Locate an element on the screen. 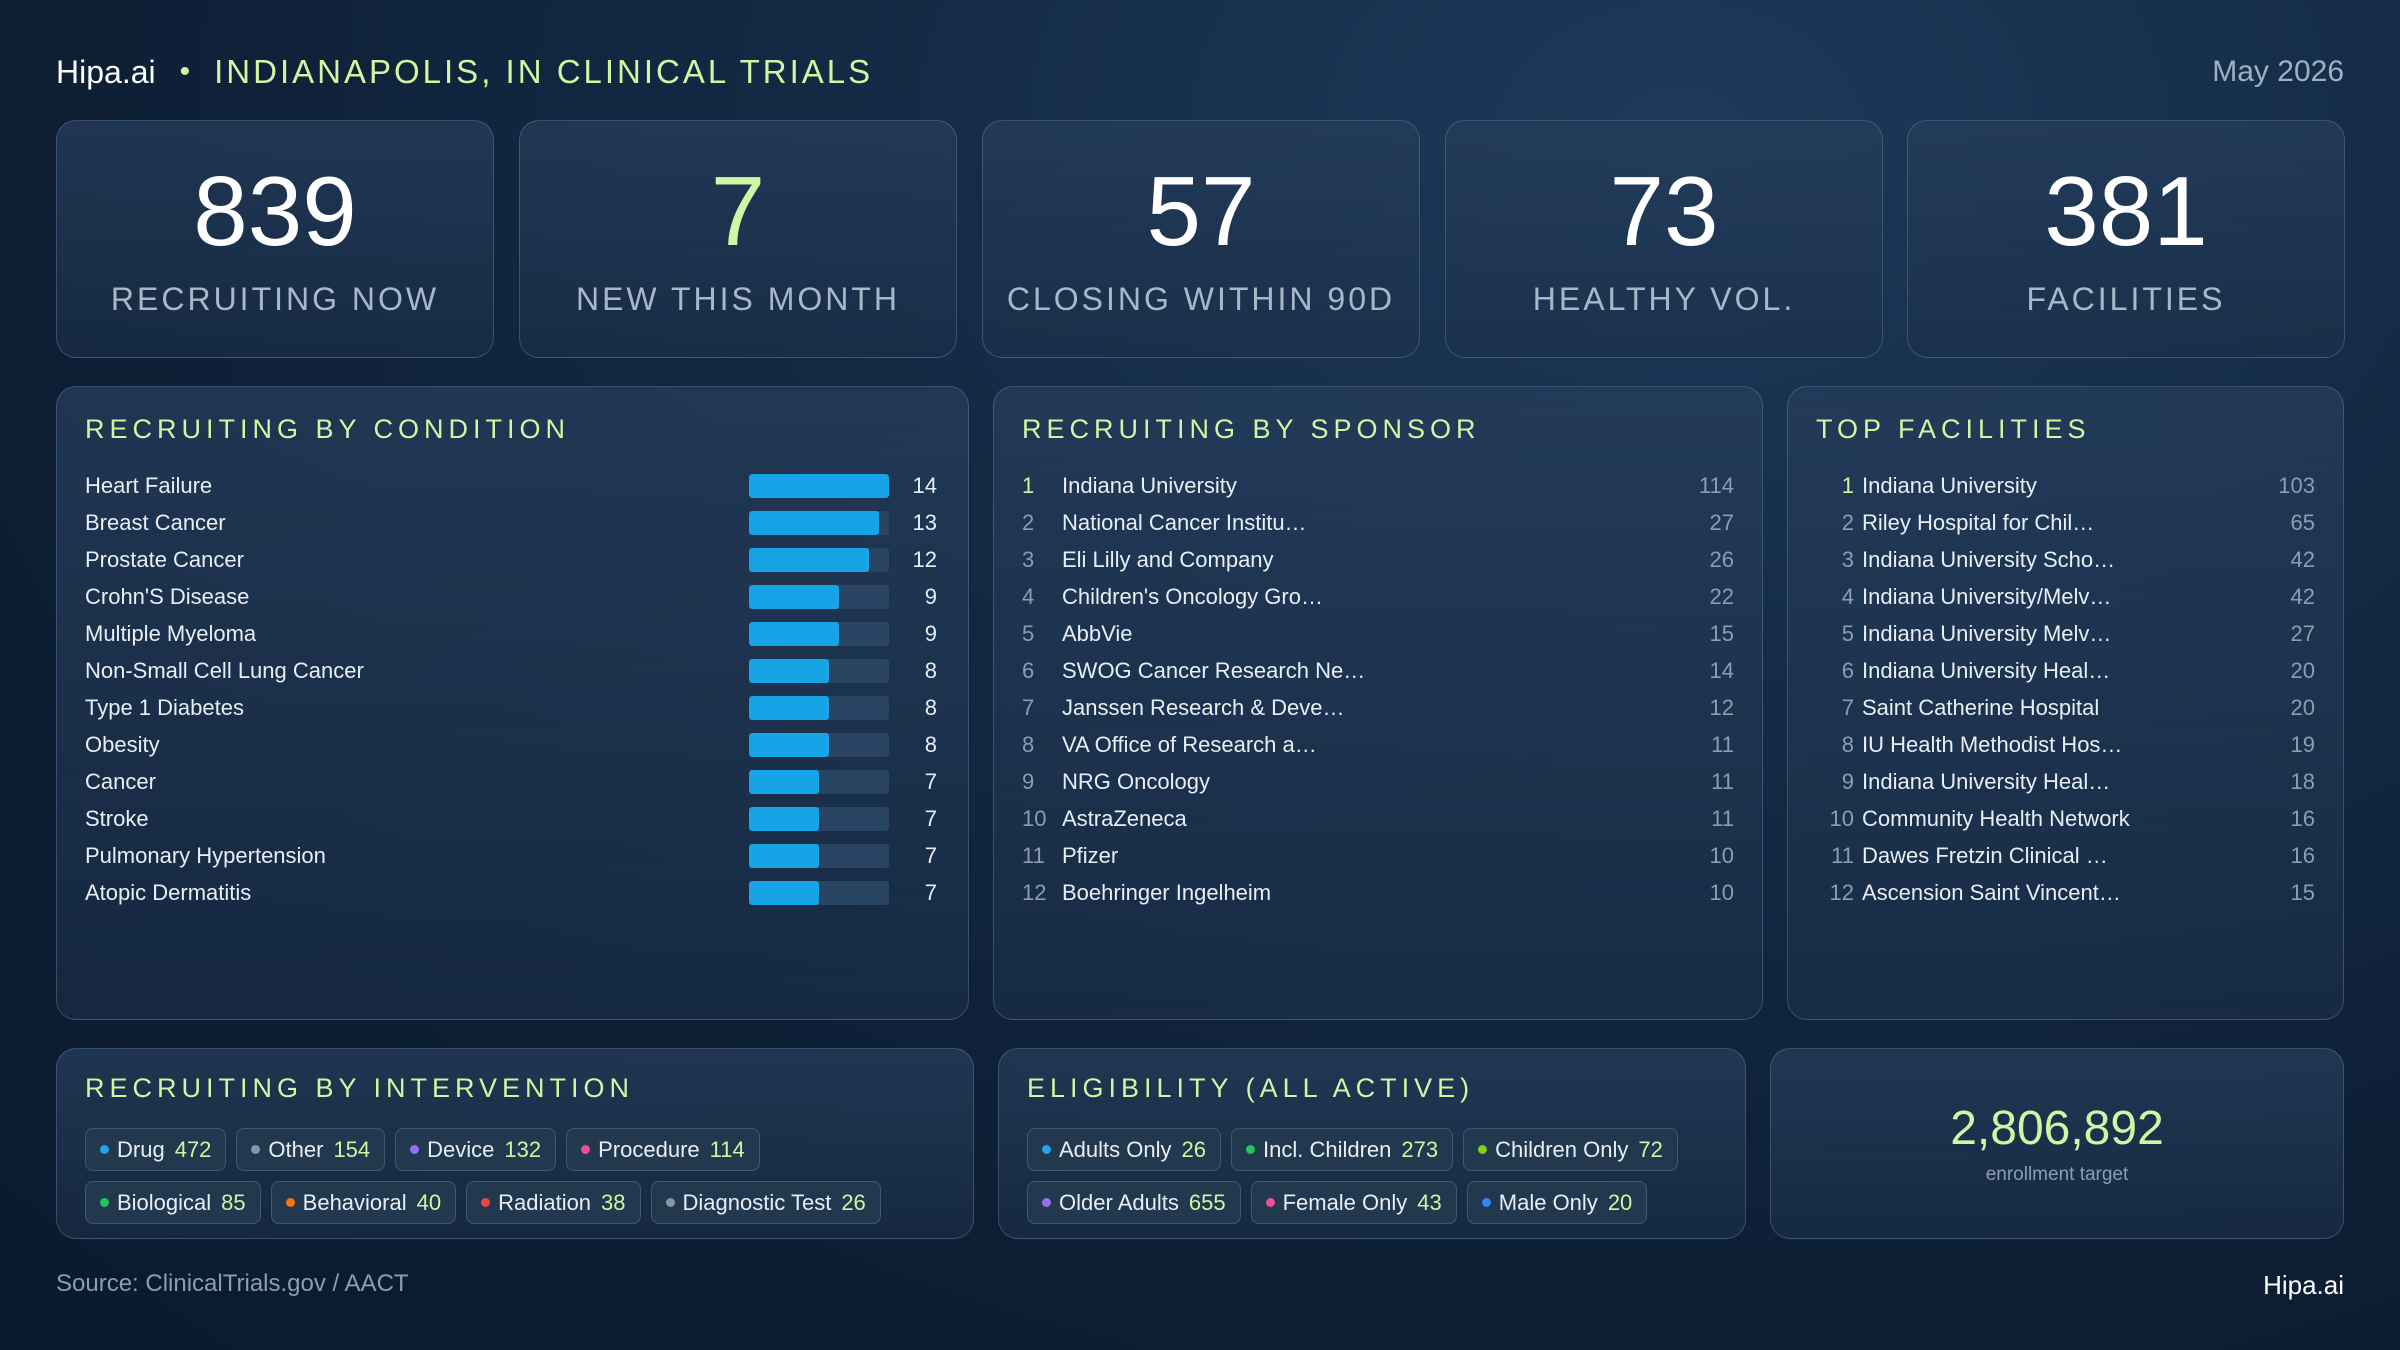  interventions-chip: Drug 472 is located at coordinates (156, 1149).